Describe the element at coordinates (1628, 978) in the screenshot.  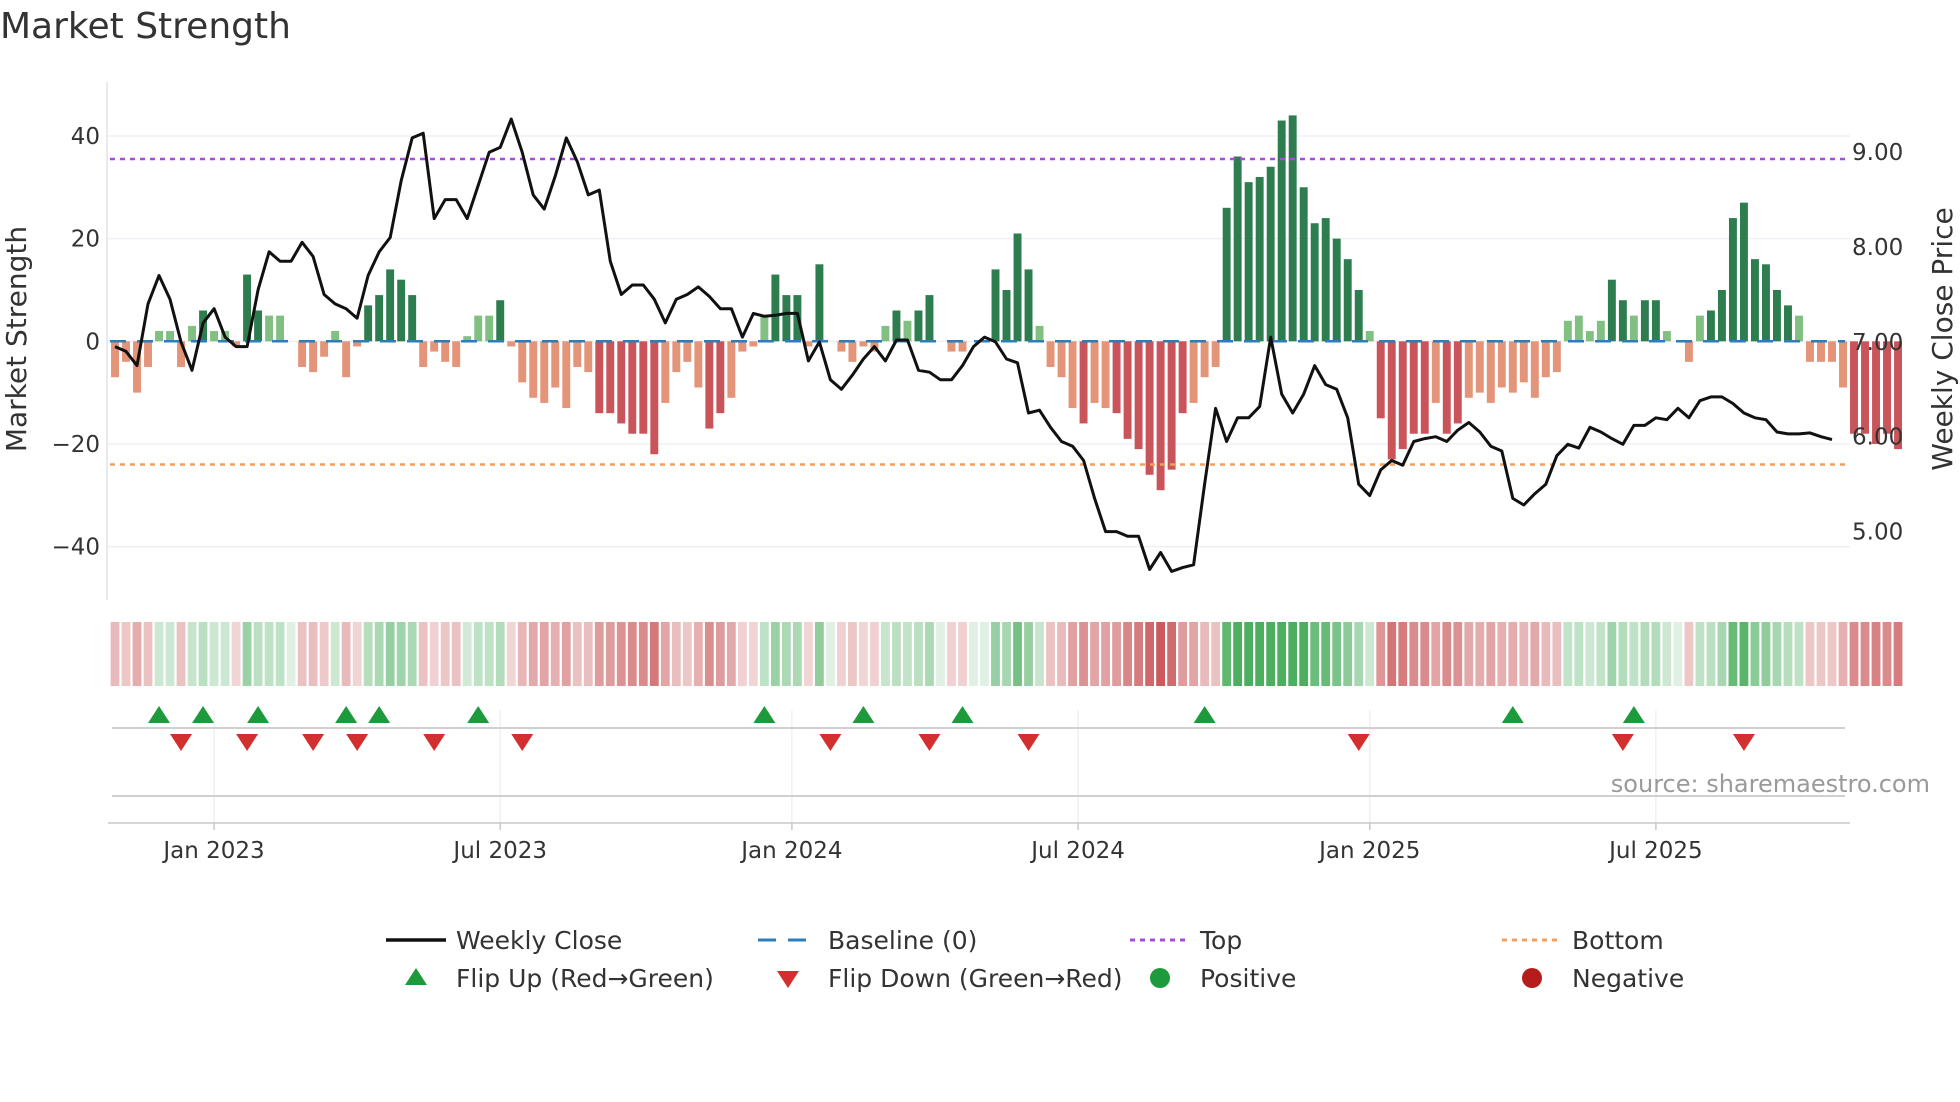
I see `legend-label: Negative` at that location.